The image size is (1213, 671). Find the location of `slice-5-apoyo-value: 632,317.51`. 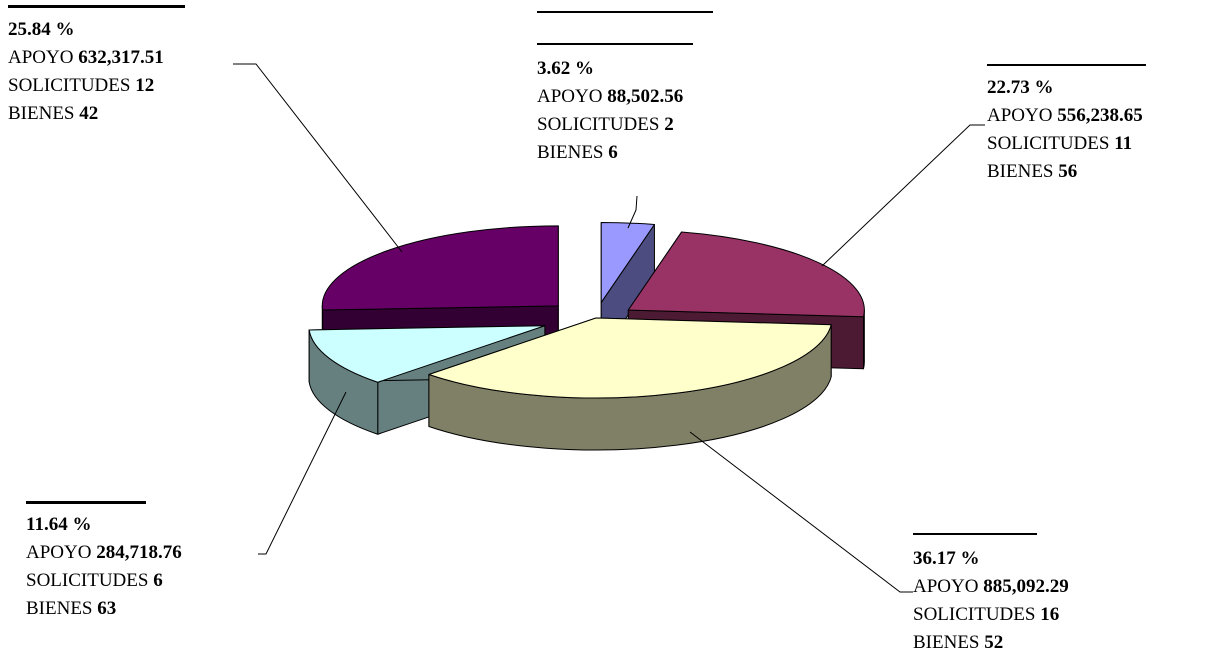

slice-5-apoyo-value: 632,317.51 is located at coordinates (121, 57).